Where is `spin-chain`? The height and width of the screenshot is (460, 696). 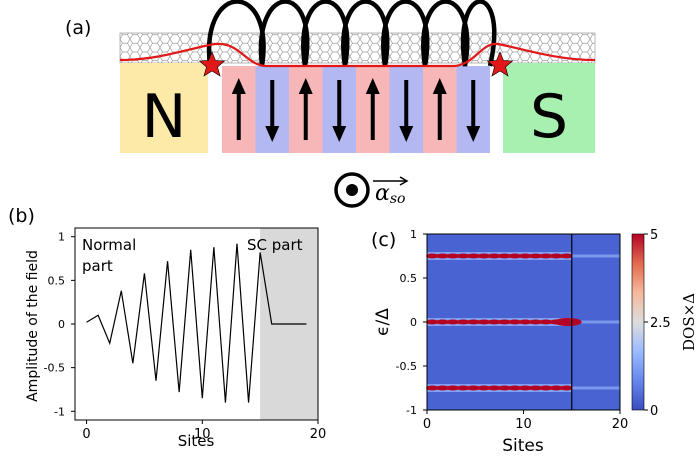
spin-chain is located at coordinates (356, 109).